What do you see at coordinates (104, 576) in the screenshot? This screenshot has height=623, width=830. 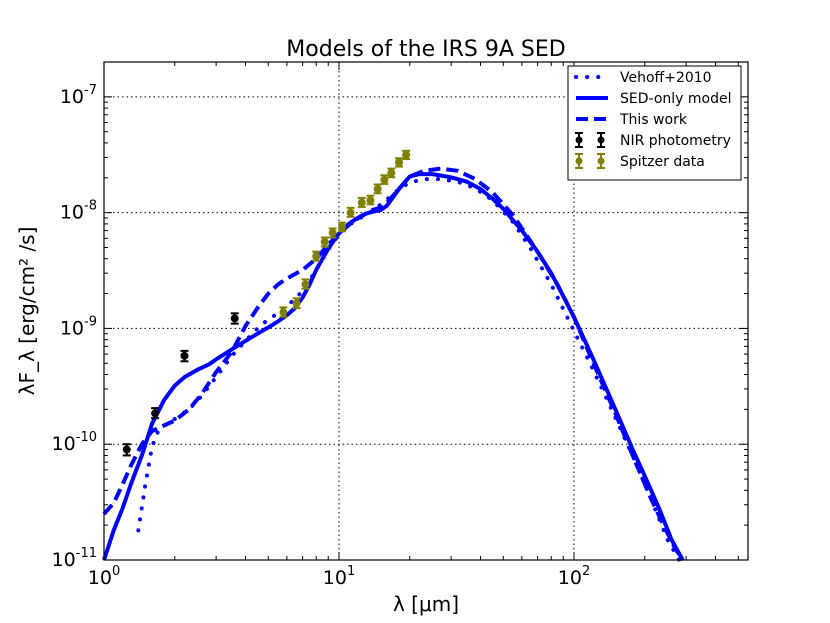 I see `x-tick-label: 10⁰` at bounding box center [104, 576].